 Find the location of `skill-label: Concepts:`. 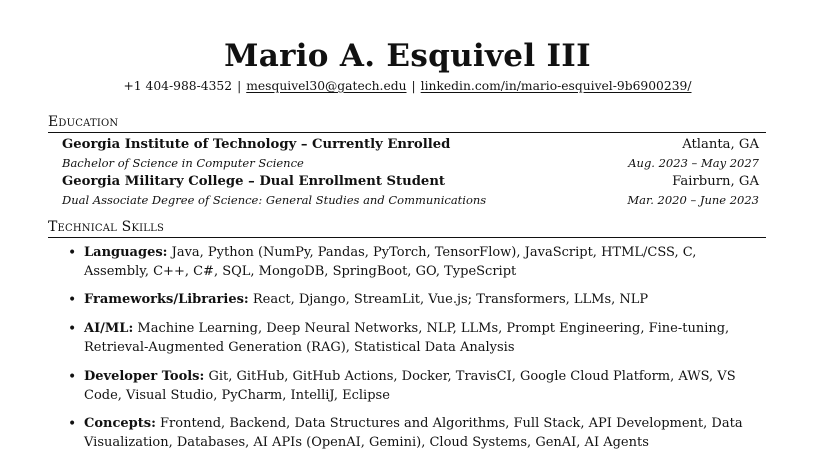

skill-label: Concepts: is located at coordinates (120, 423).